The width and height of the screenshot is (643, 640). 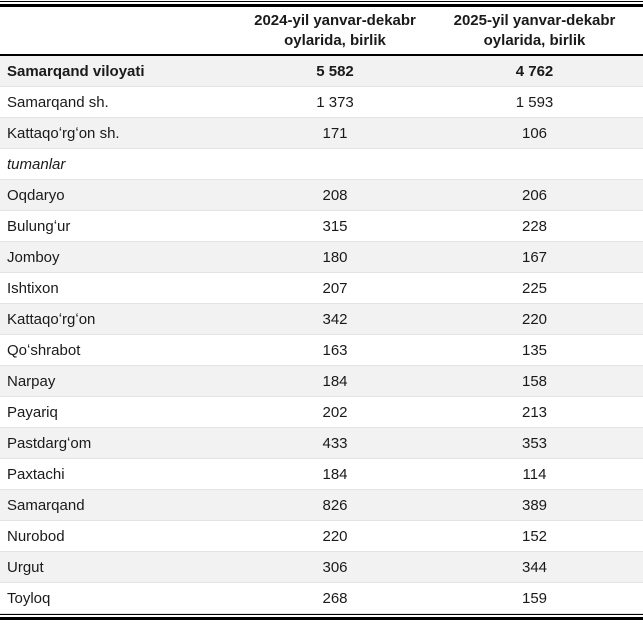 I want to click on table-row: Urgut 306 344, so click(x=321, y=567).